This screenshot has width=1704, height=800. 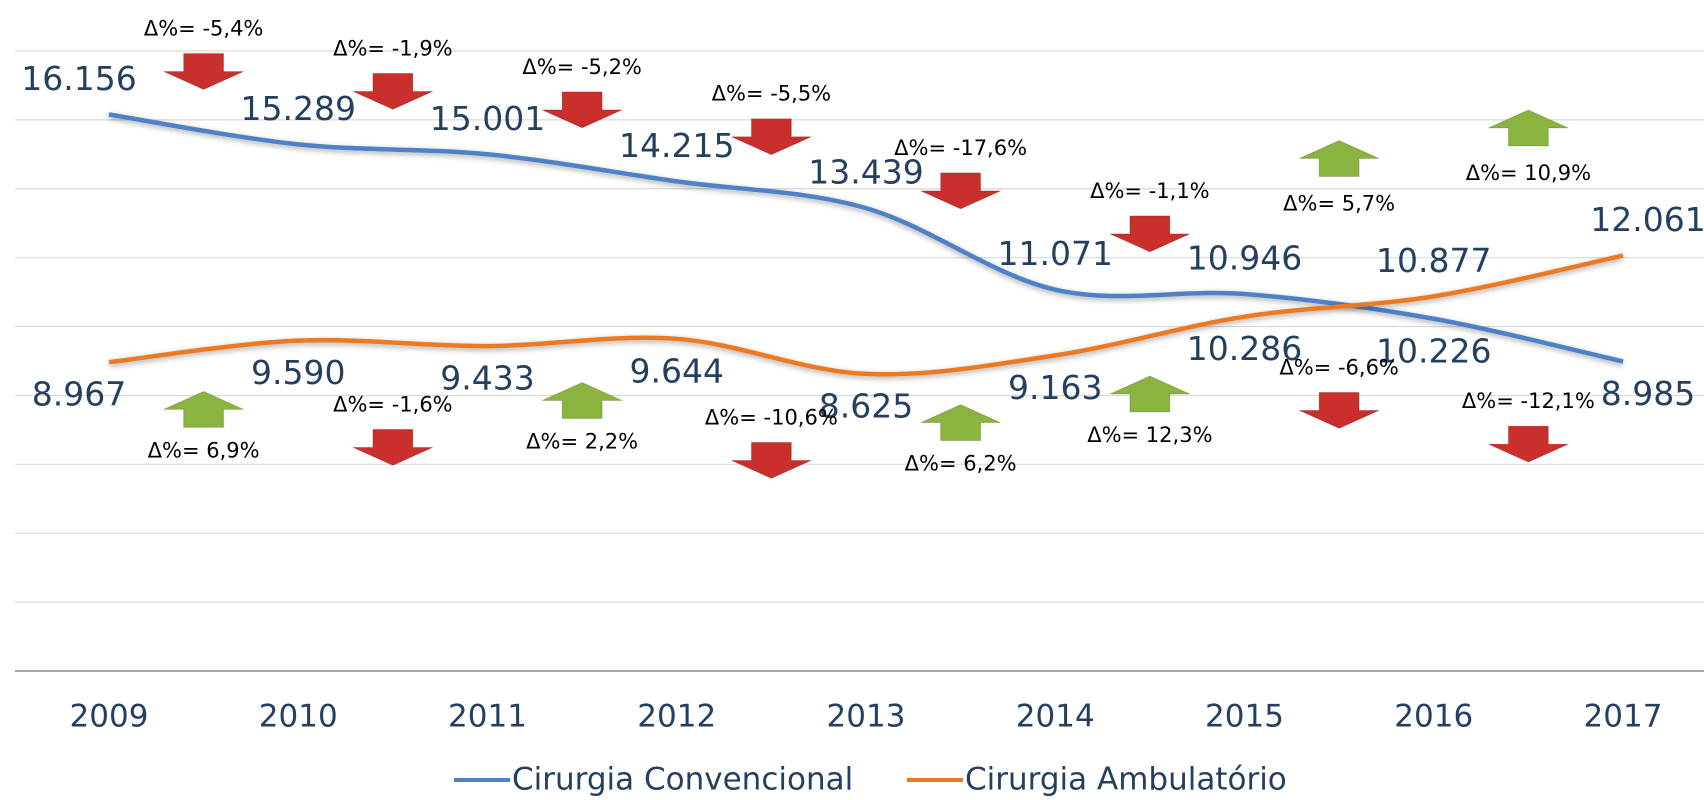 What do you see at coordinates (487, 118) in the screenshot?
I see `data-label: 15.001` at bounding box center [487, 118].